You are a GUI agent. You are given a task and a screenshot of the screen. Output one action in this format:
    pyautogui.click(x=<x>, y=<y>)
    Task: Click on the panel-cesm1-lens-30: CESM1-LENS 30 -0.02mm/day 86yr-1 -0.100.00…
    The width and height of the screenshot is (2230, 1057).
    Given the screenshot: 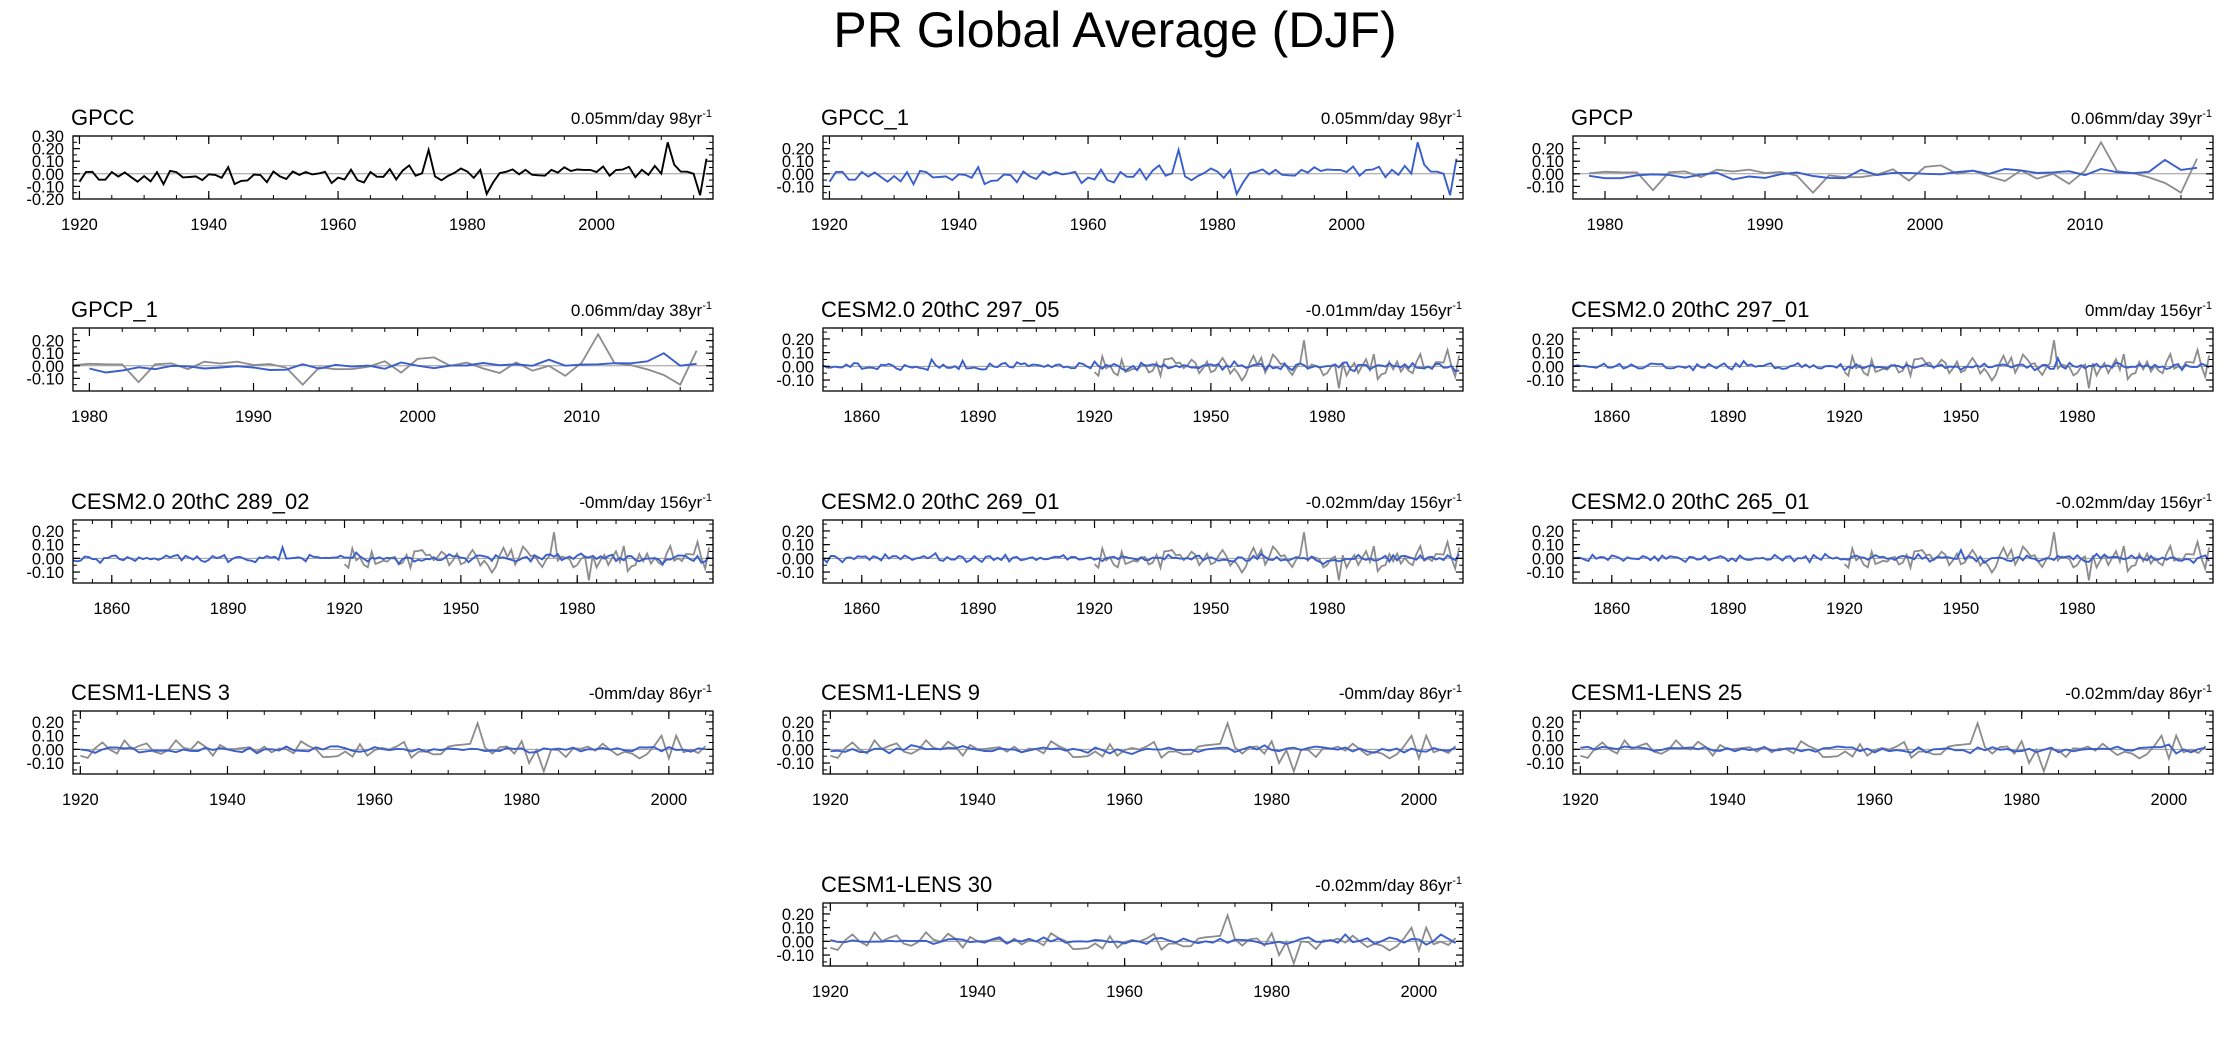 What is the action you would take?
    pyautogui.click(x=1120, y=936)
    